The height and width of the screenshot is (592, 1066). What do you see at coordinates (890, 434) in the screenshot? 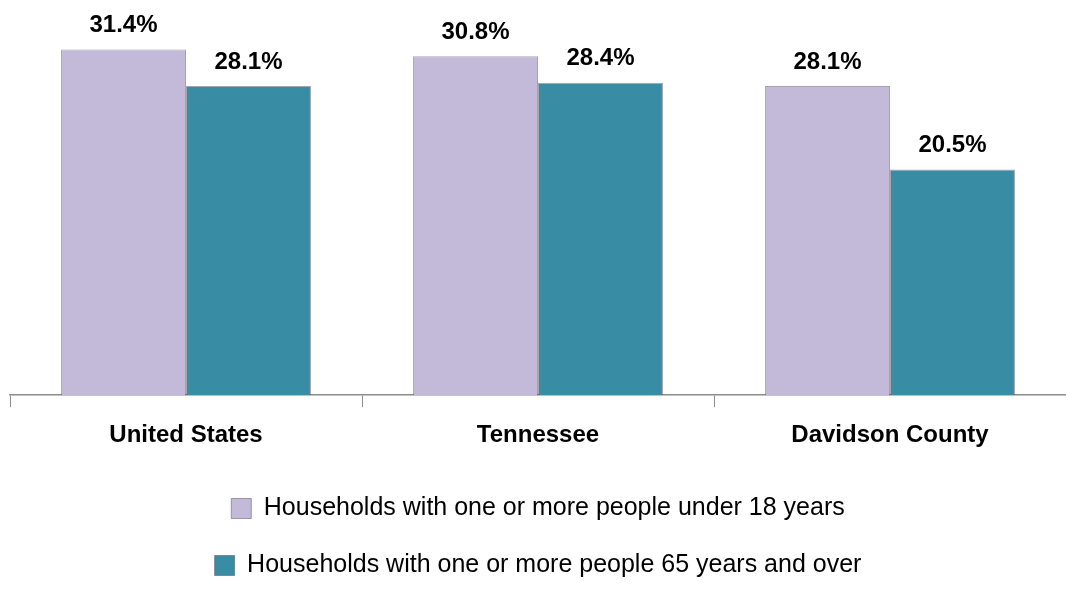
I see `x-tick-label: Davidson County` at bounding box center [890, 434].